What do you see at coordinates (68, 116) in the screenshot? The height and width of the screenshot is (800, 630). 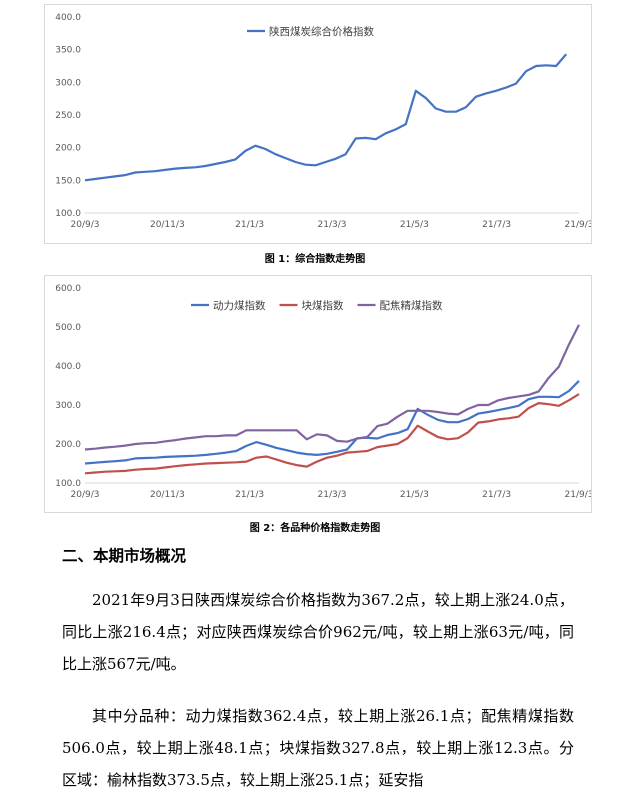 I see `y-tick-label: 250.0` at bounding box center [68, 116].